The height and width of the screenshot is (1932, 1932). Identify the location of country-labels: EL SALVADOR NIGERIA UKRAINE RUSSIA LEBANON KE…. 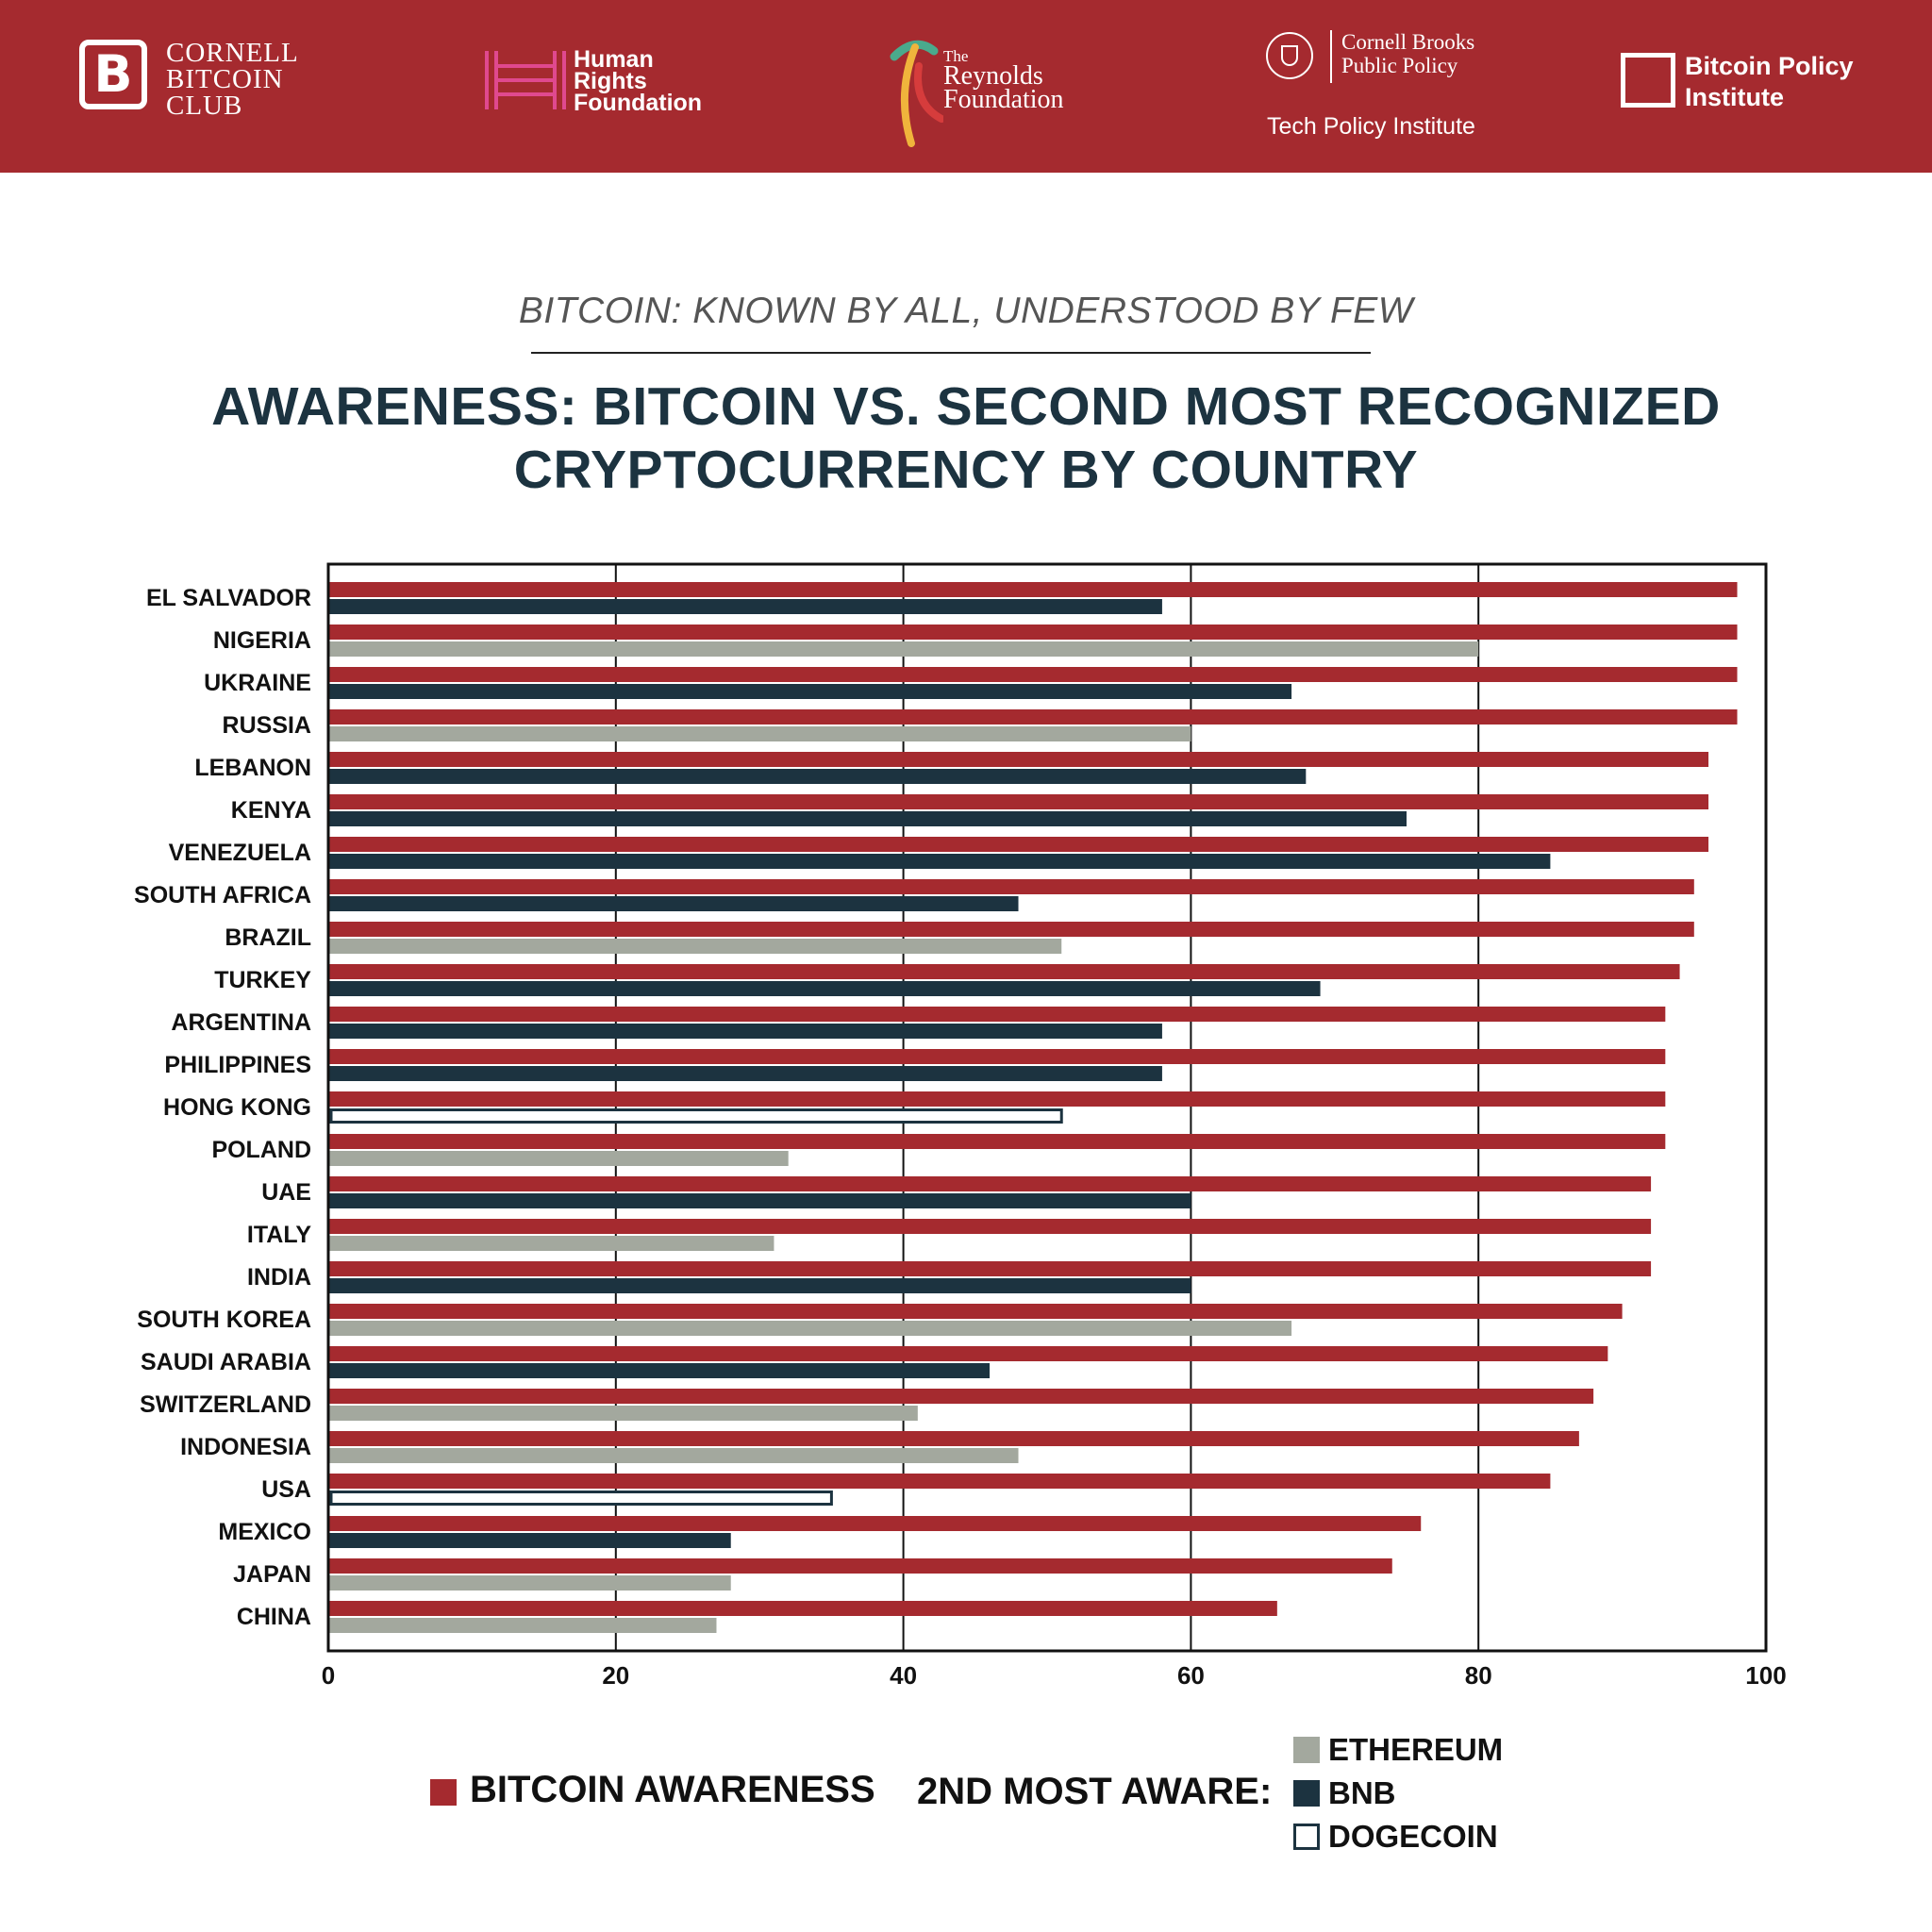
(223, 1108).